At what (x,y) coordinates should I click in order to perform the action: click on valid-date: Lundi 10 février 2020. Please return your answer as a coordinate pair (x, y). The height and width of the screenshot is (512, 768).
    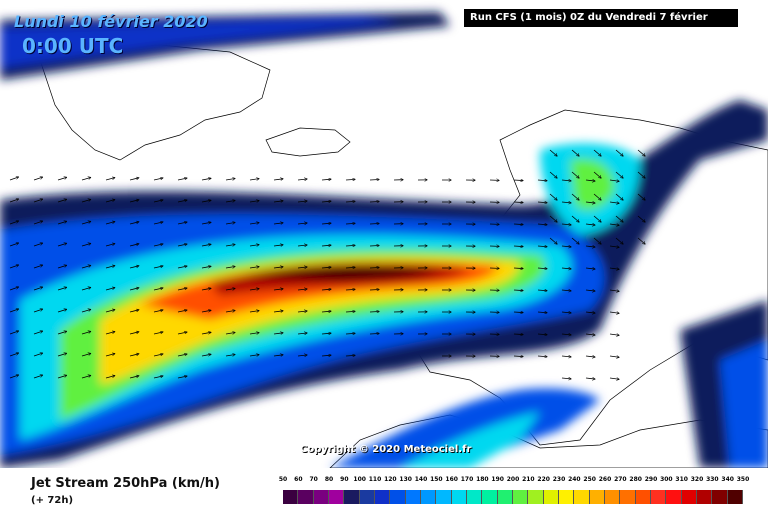
    Looking at the image, I should click on (111, 21).